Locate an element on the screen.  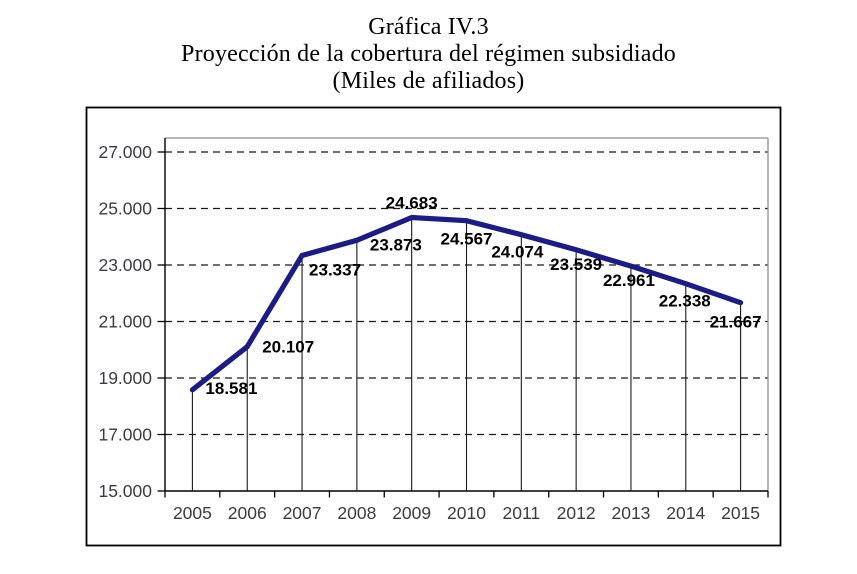
x-tick-label: 2008 is located at coordinates (356, 513).